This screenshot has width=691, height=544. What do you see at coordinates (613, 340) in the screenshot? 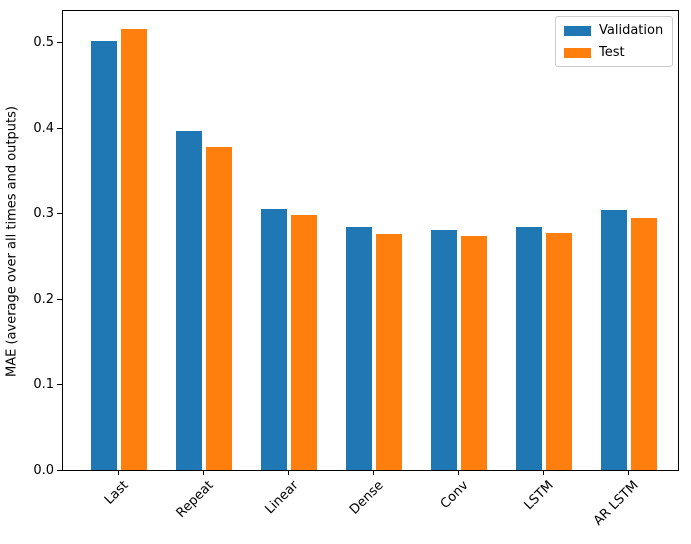
I see `bar-validation-ar-lstm` at bounding box center [613, 340].